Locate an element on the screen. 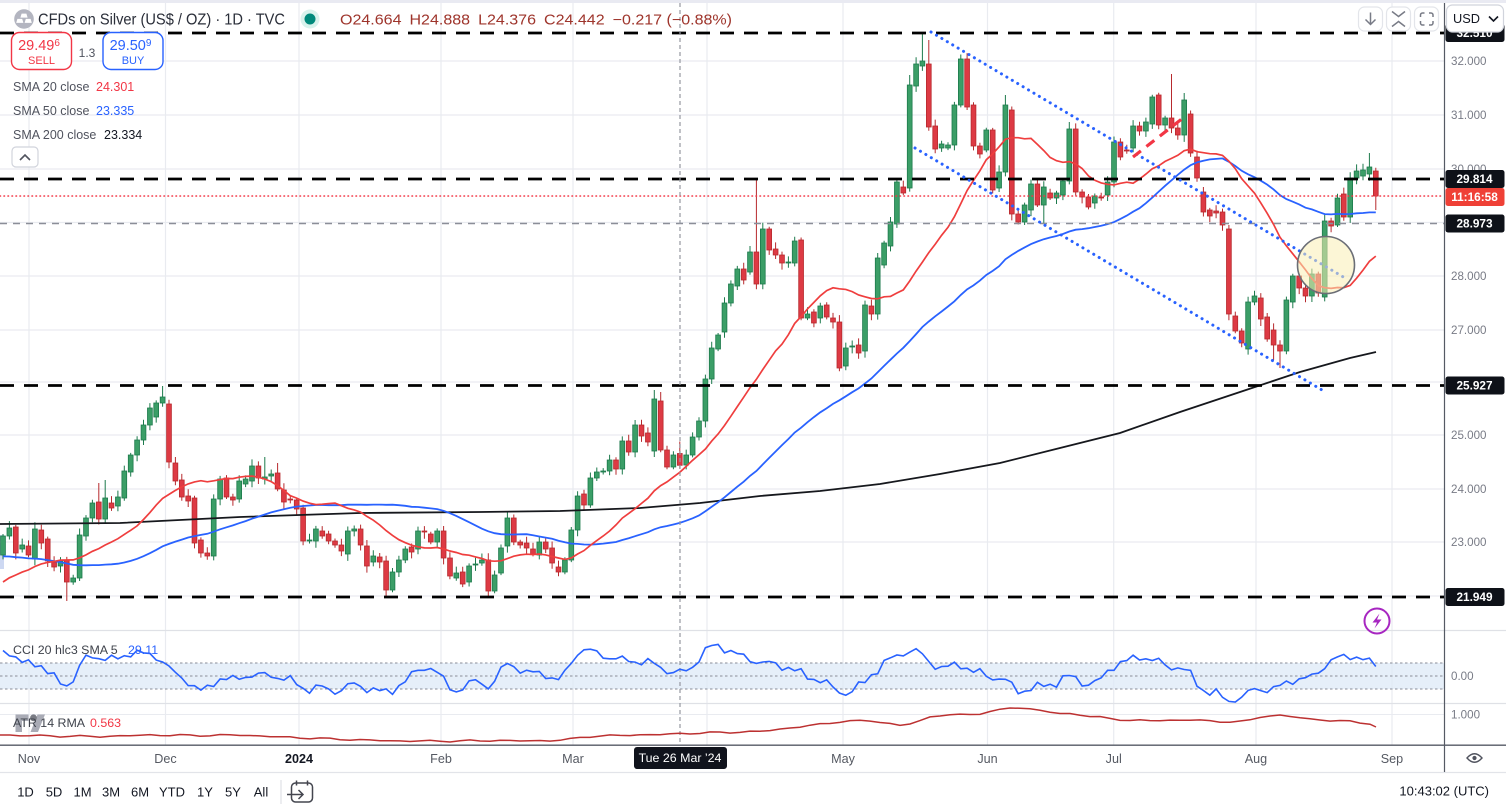 The height and width of the screenshot is (808, 1506). svg-text: 23.334 is located at coordinates (123, 135).